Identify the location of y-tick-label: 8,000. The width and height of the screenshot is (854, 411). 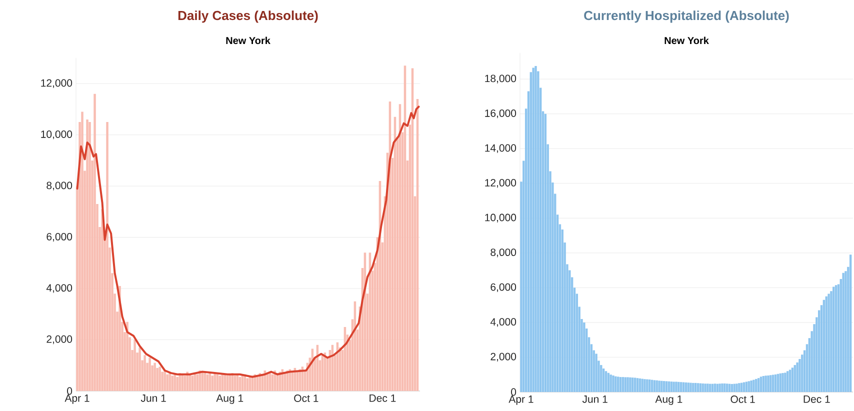
(503, 253).